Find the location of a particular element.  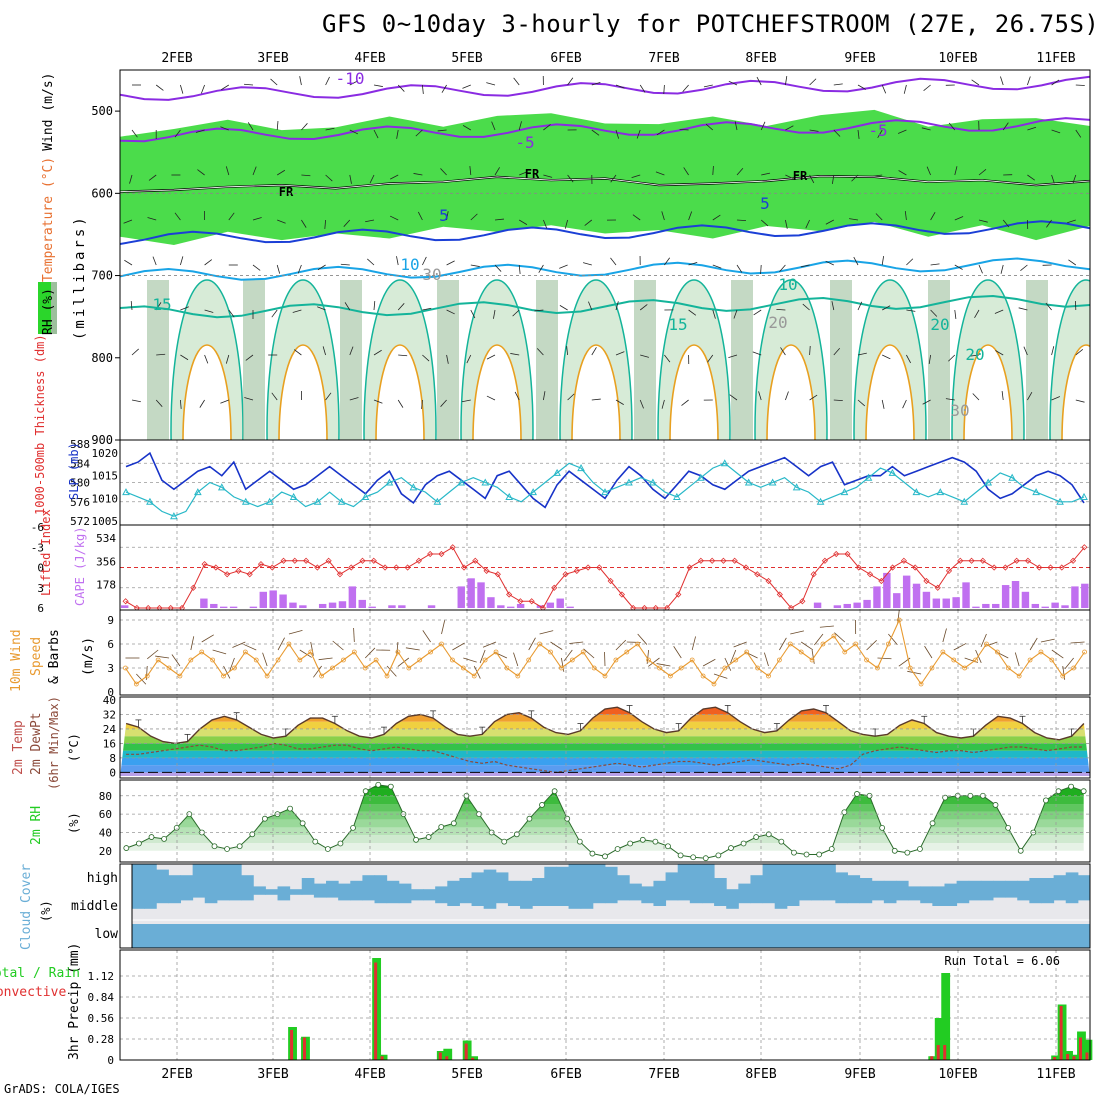

wind-frame is located at coordinates (605, 652).